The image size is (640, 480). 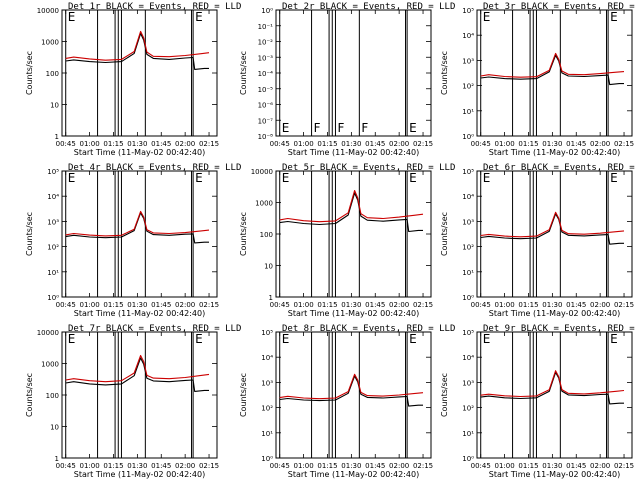 What do you see at coordinates (53, 298) in the screenshot?
I see `y-tick-label: 10⁰` at bounding box center [53, 298].